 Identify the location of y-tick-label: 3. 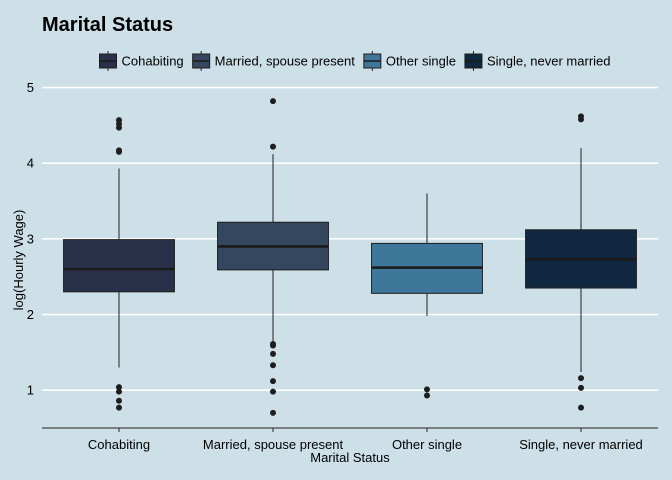
(30, 238).